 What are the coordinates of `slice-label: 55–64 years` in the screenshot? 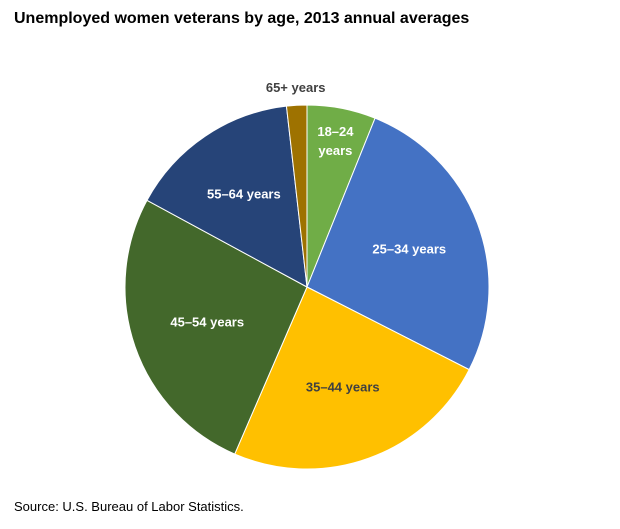 It's located at (244, 193).